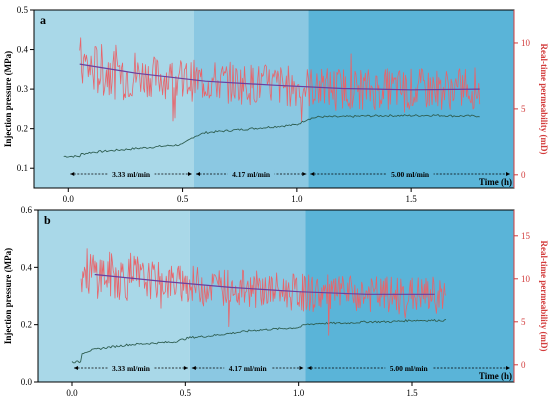  I want to click on y-left-tick-label: 0.0, so click(27, 382).